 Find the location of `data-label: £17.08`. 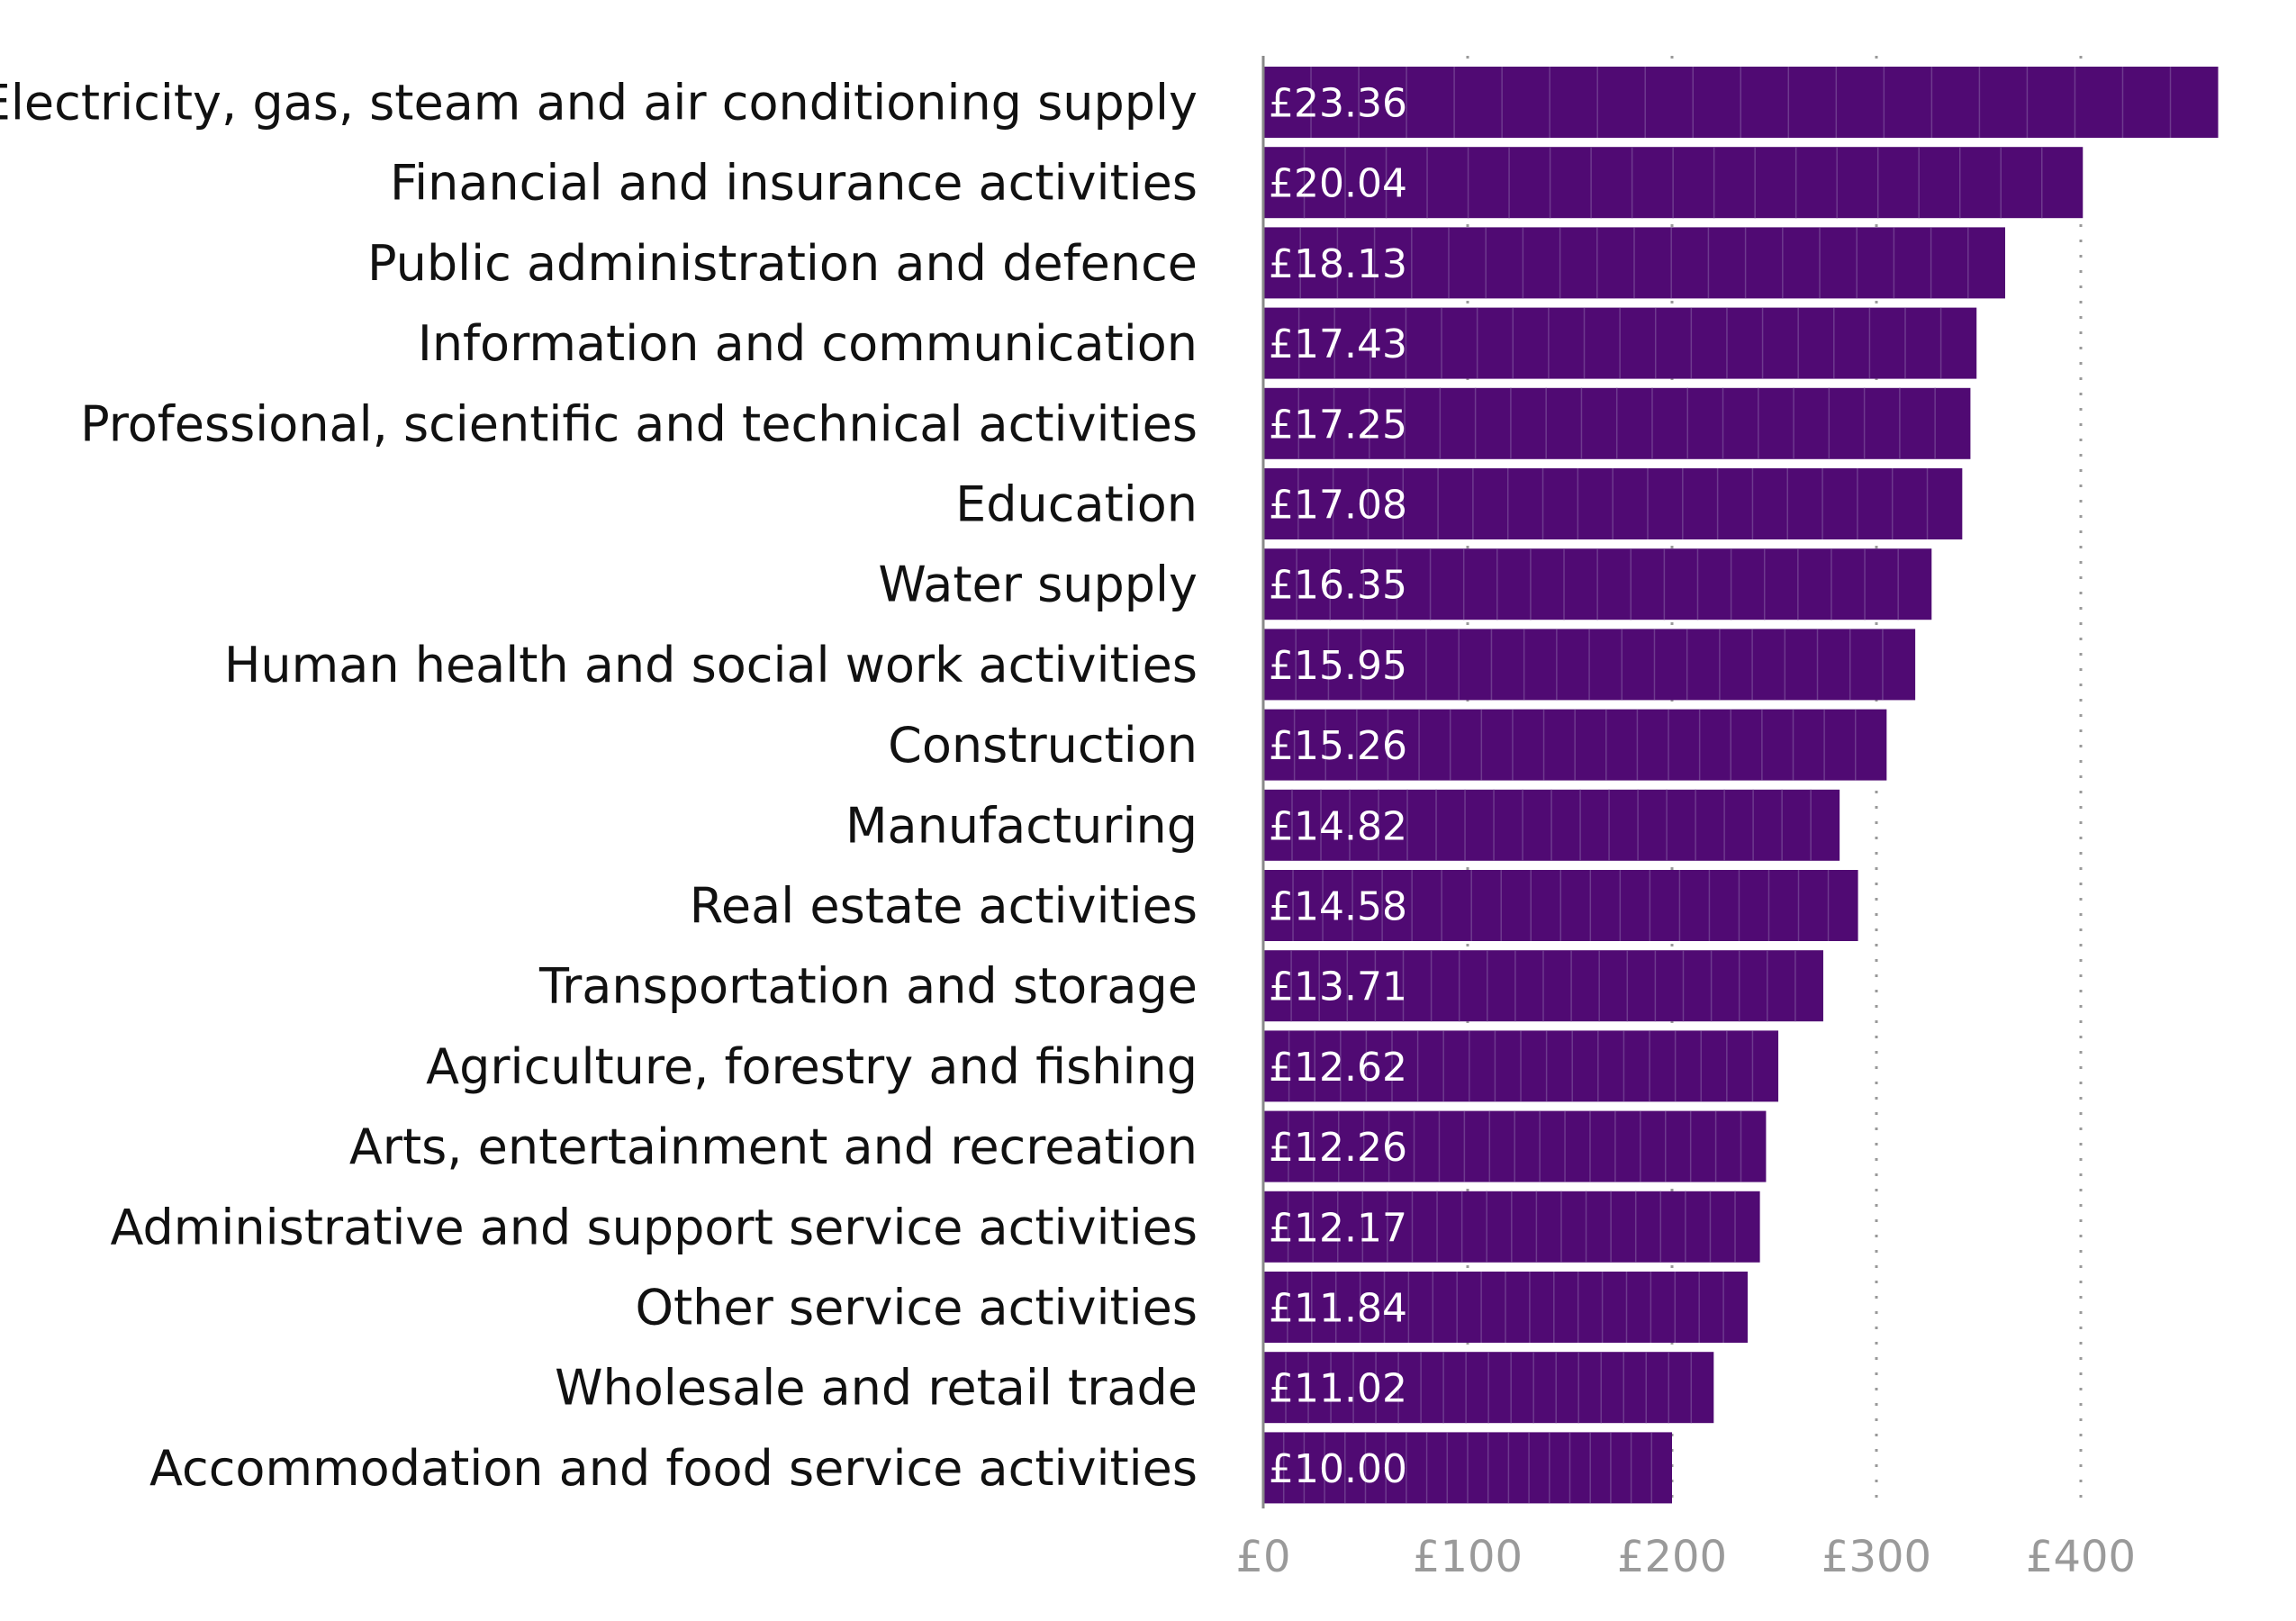

data-label: £17.08 is located at coordinates (1338, 506).